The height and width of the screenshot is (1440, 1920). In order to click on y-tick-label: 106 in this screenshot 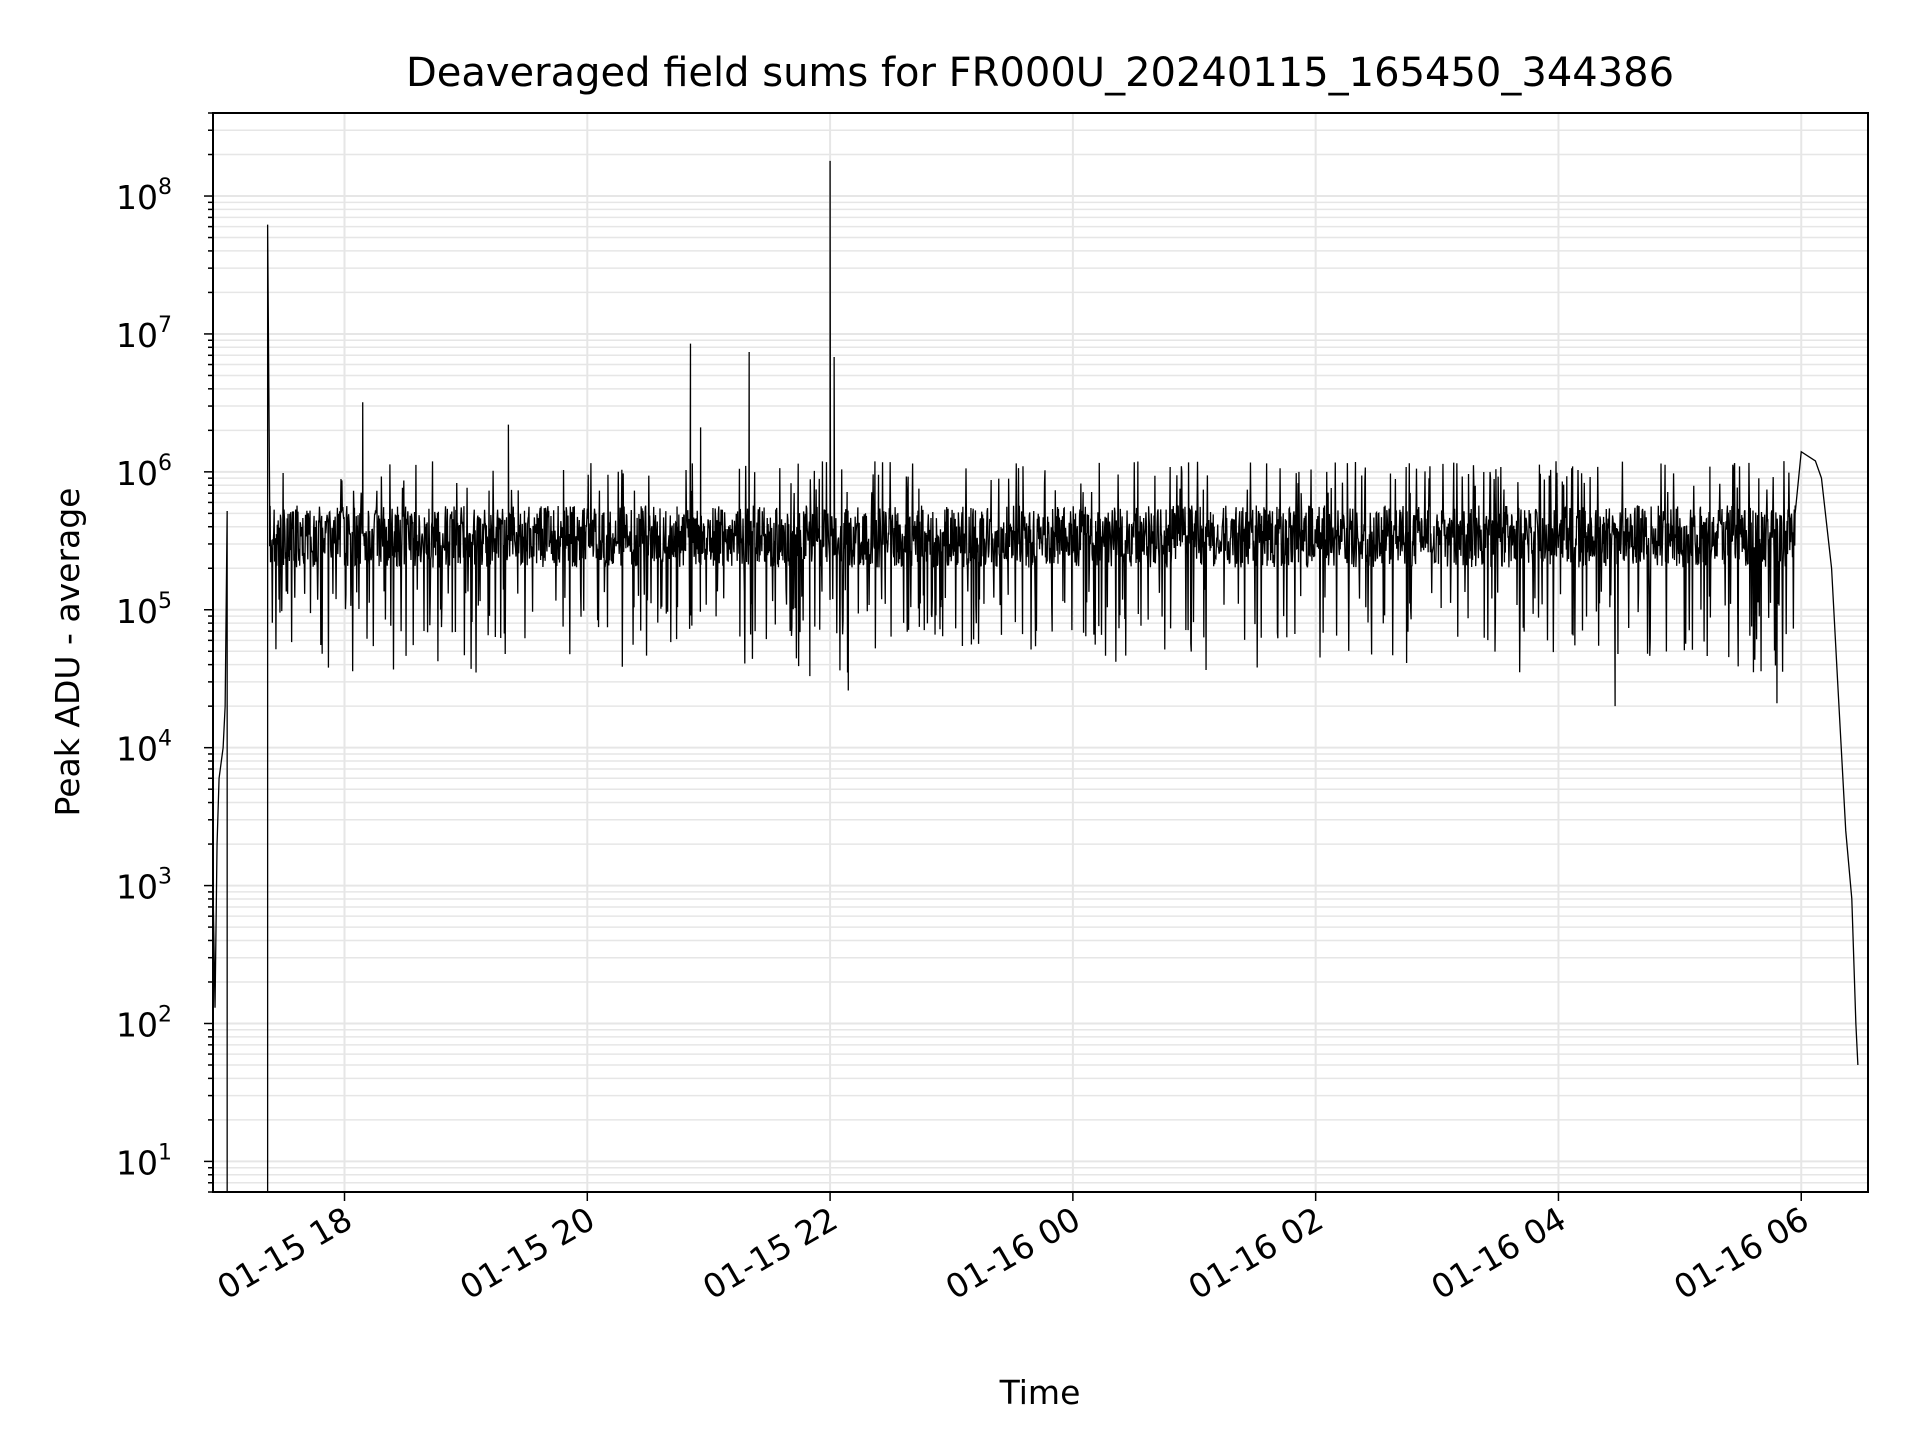, I will do `click(144, 472)`.